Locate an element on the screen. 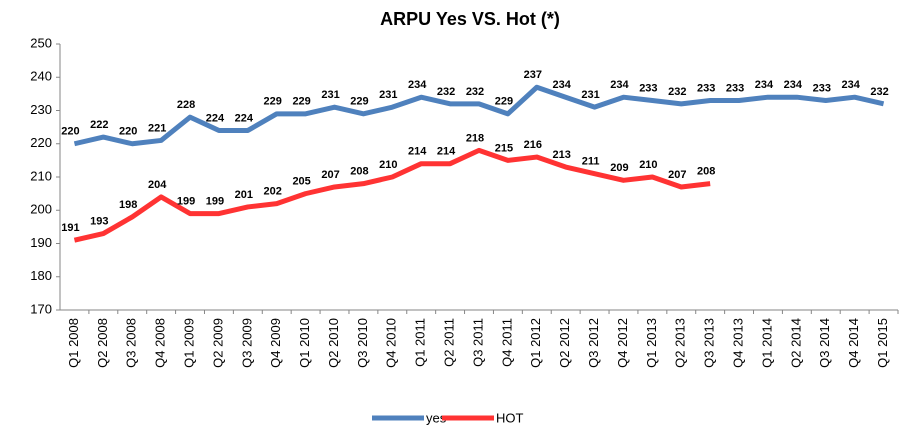 The image size is (905, 431). x-tick-label: Q1 2014 is located at coordinates (766, 343).